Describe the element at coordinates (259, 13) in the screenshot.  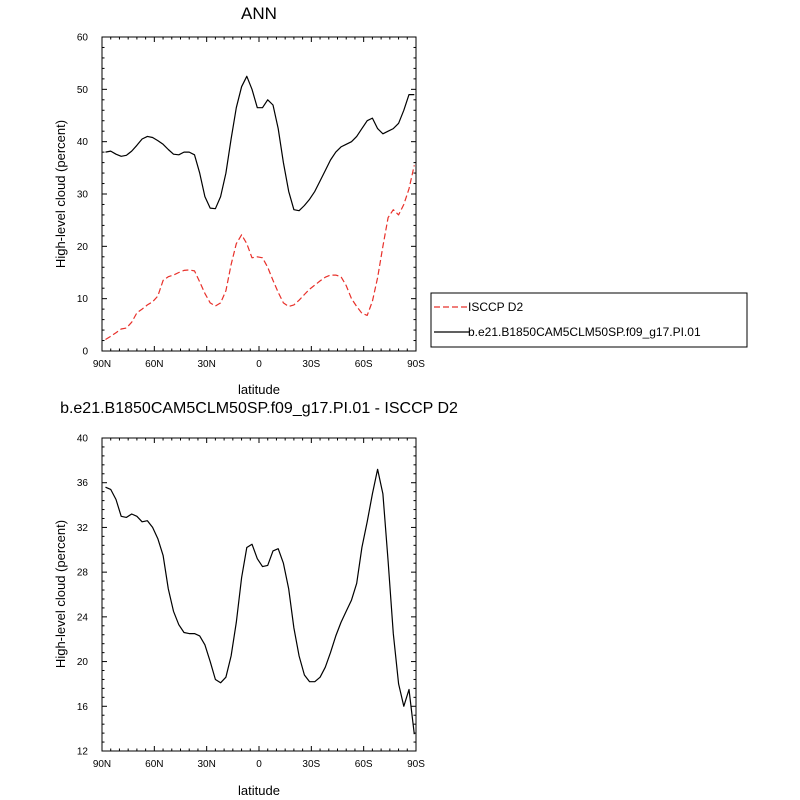
I see `top-chart-title: ANN` at that location.